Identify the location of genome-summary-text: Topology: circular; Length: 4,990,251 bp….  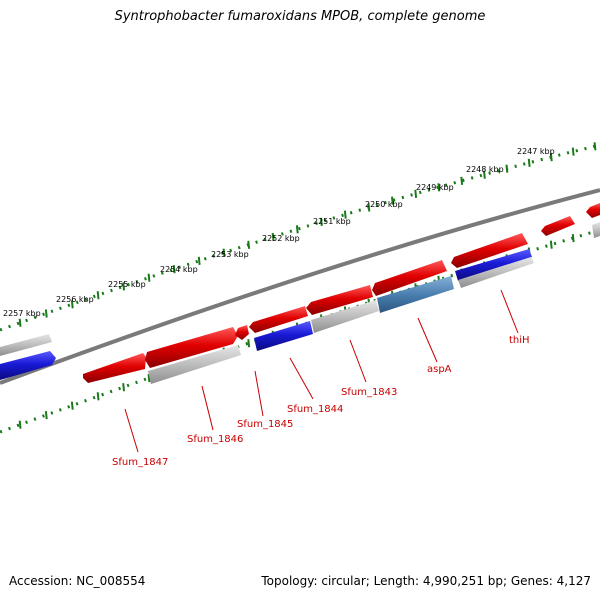
(426, 581).